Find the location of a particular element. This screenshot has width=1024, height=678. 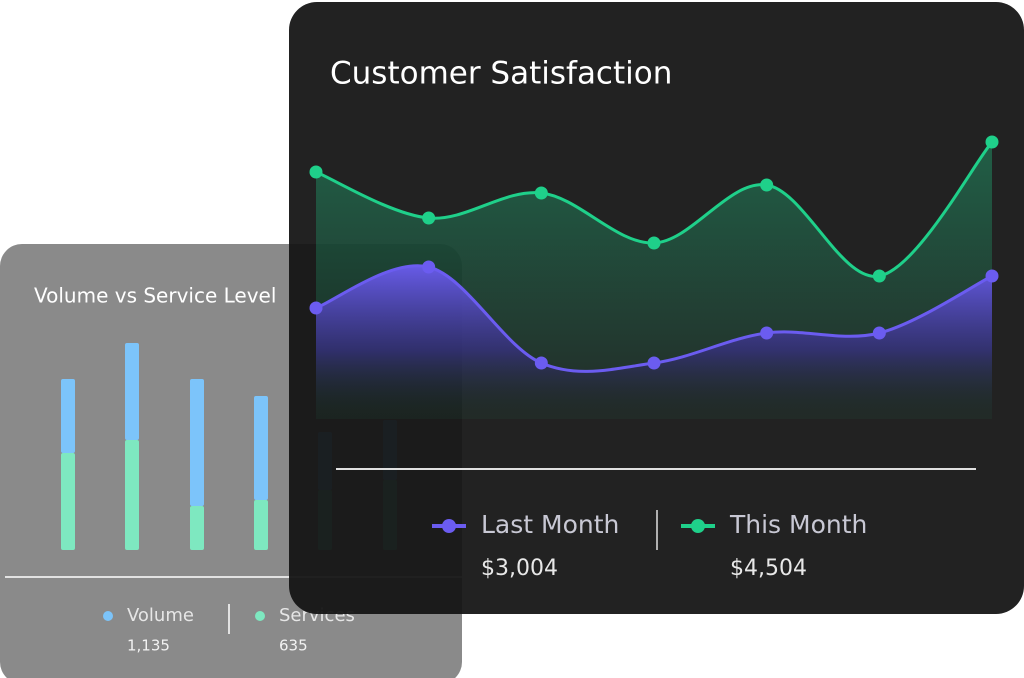

chart-title: Customer Satisfaction is located at coordinates (501, 74).